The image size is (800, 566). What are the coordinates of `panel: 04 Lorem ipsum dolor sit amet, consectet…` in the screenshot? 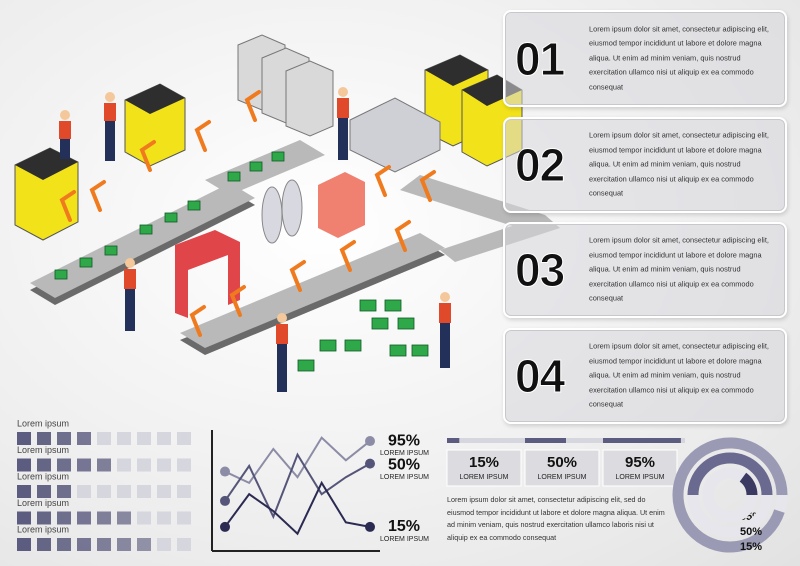 It's located at (645, 376).